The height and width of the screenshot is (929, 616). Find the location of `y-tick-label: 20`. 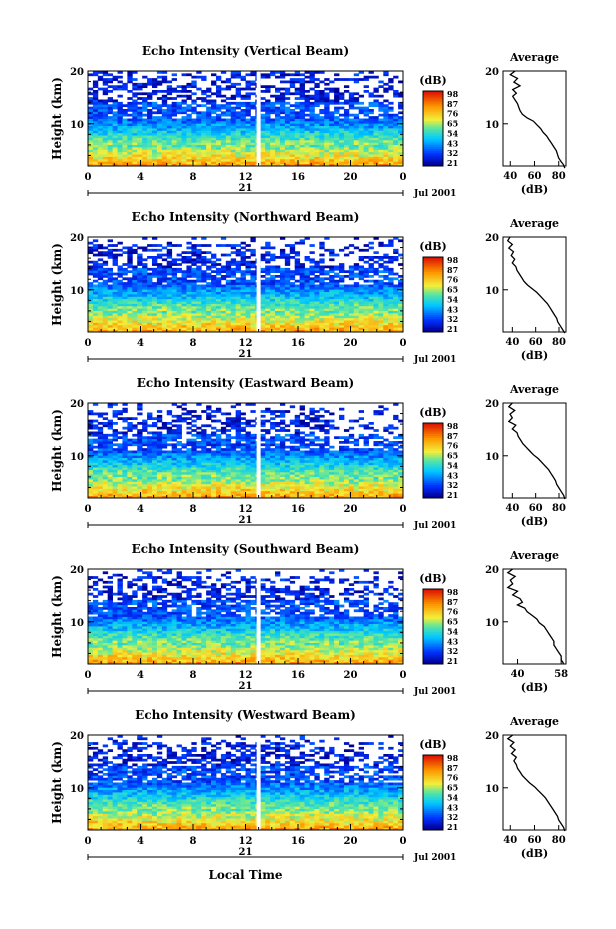

y-tick-label: 20 is located at coordinates (77, 238).